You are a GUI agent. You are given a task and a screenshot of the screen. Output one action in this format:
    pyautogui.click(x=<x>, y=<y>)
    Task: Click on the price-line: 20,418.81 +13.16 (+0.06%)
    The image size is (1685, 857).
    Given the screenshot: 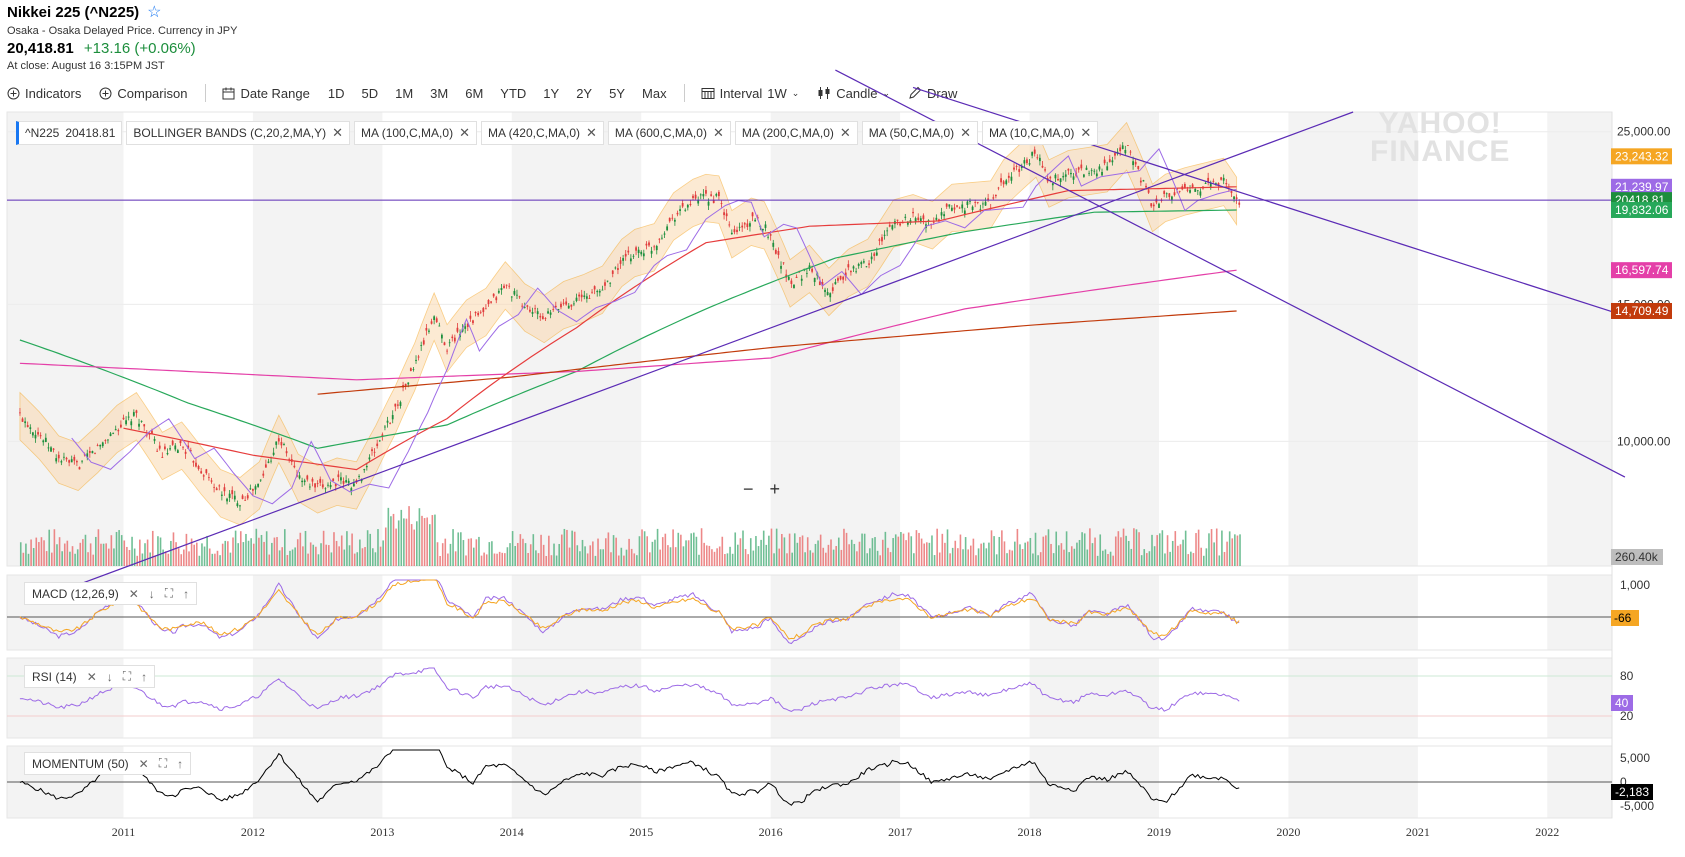 What is the action you would take?
    pyautogui.click(x=122, y=48)
    